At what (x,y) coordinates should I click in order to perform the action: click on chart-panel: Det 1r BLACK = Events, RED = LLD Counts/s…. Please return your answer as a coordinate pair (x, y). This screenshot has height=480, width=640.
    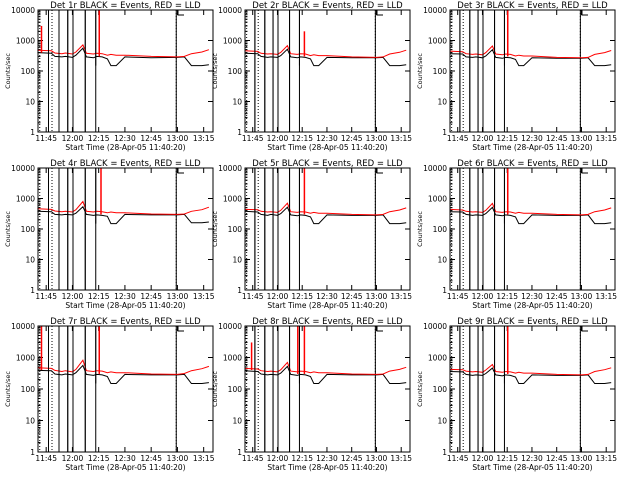
    Looking at the image, I should click on (109, 76).